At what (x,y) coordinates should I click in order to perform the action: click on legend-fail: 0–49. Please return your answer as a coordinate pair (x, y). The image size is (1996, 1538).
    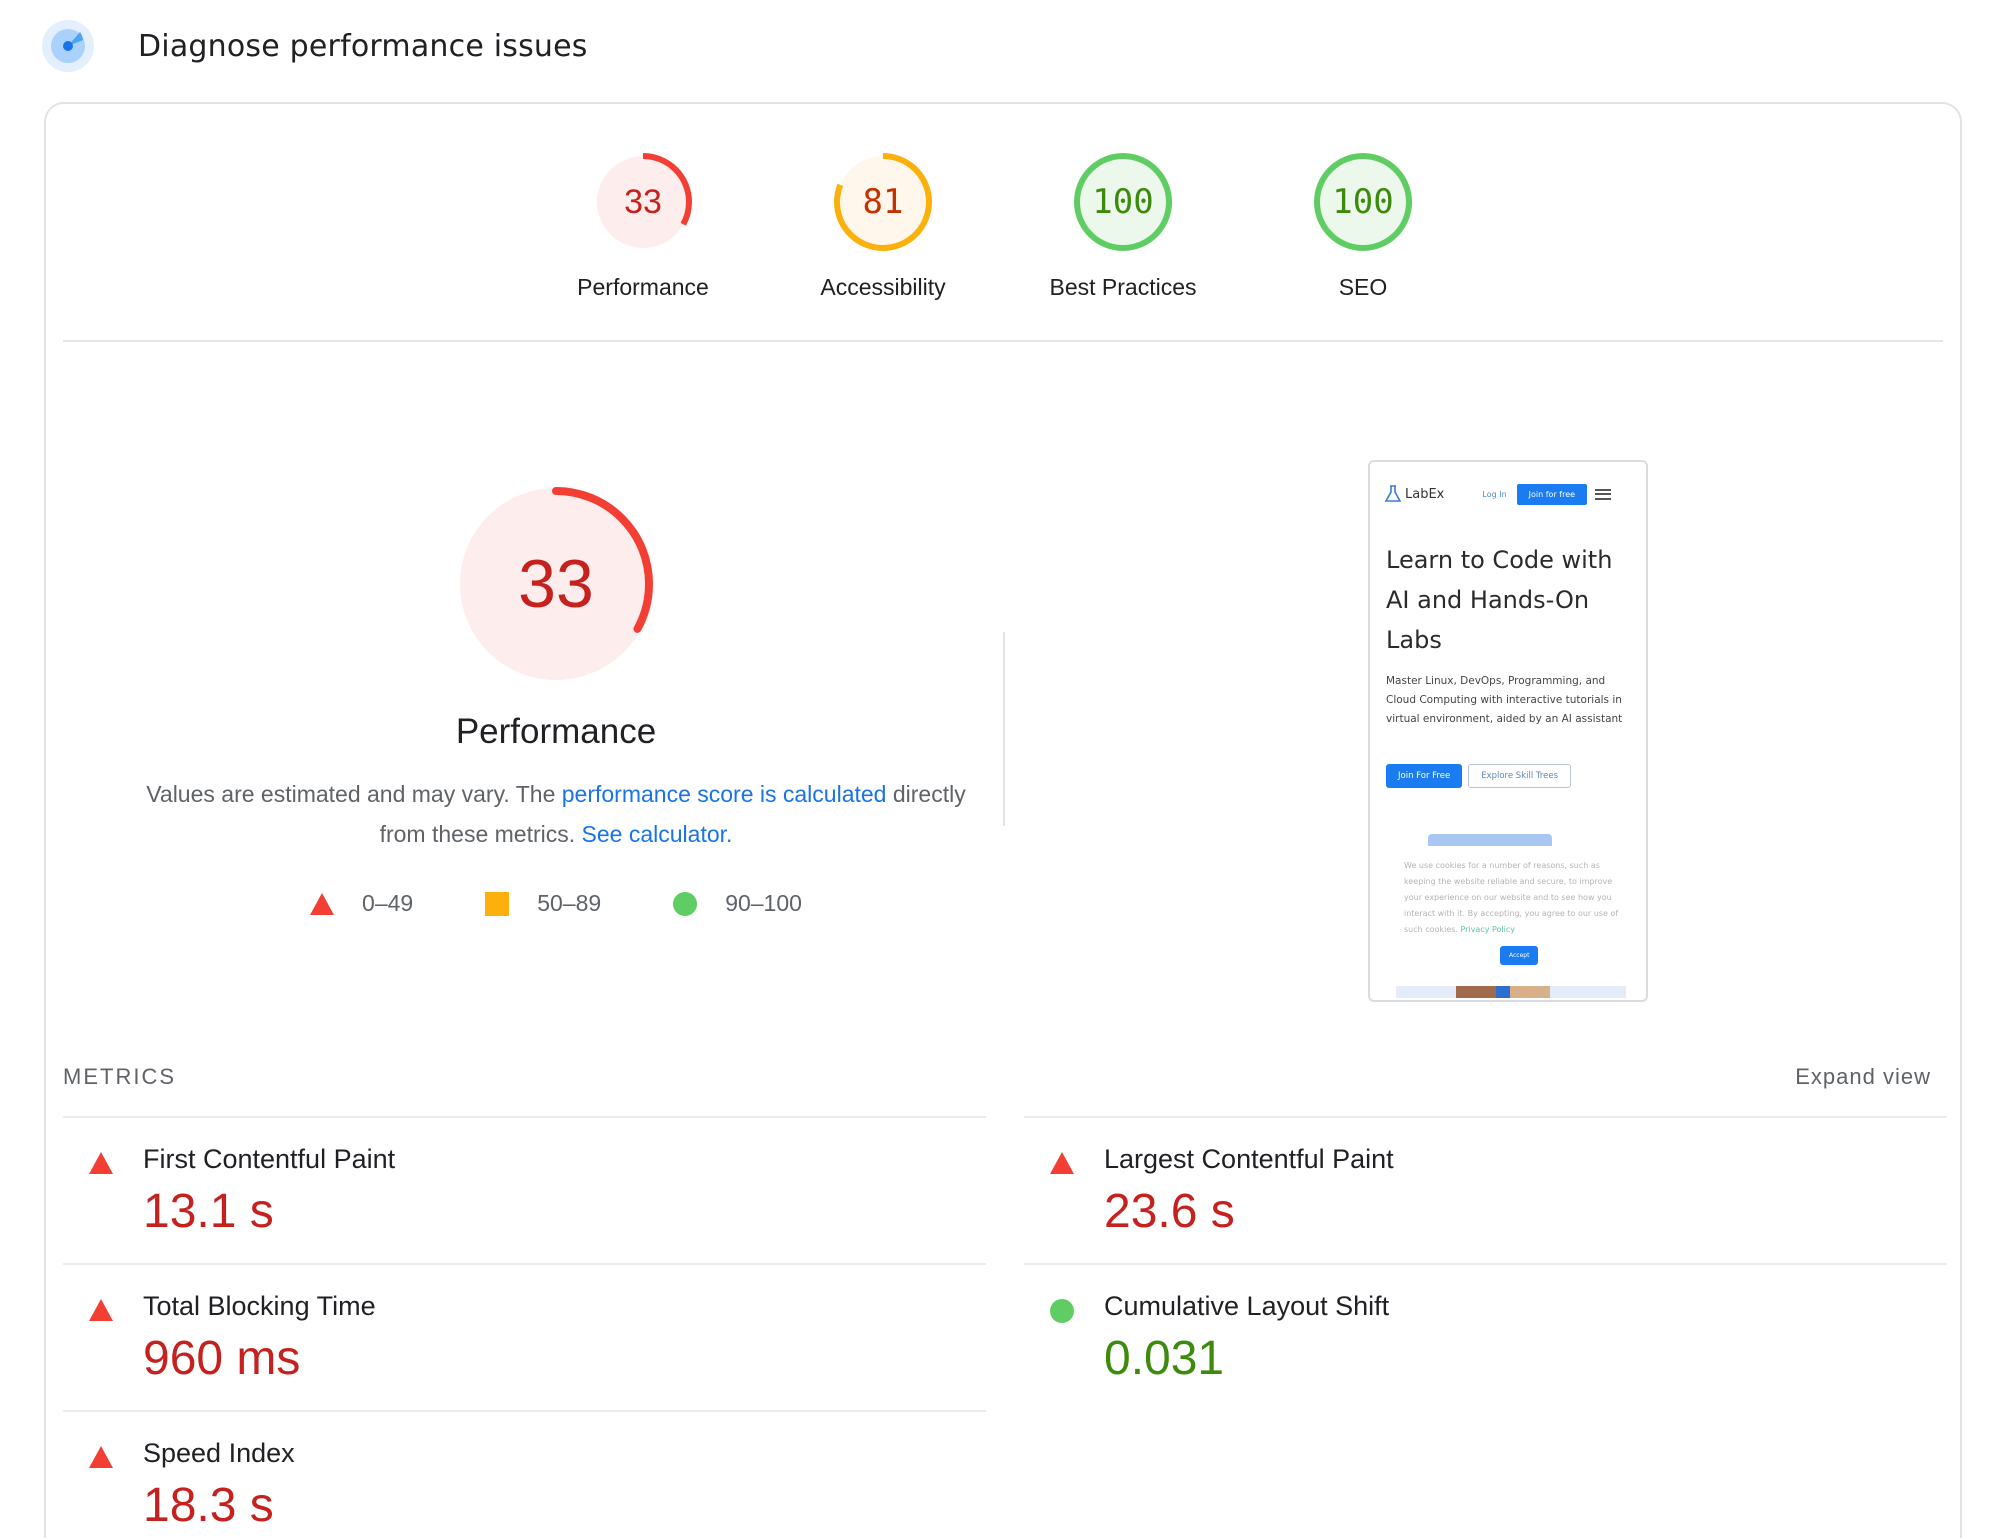
    Looking at the image, I should click on (361, 903).